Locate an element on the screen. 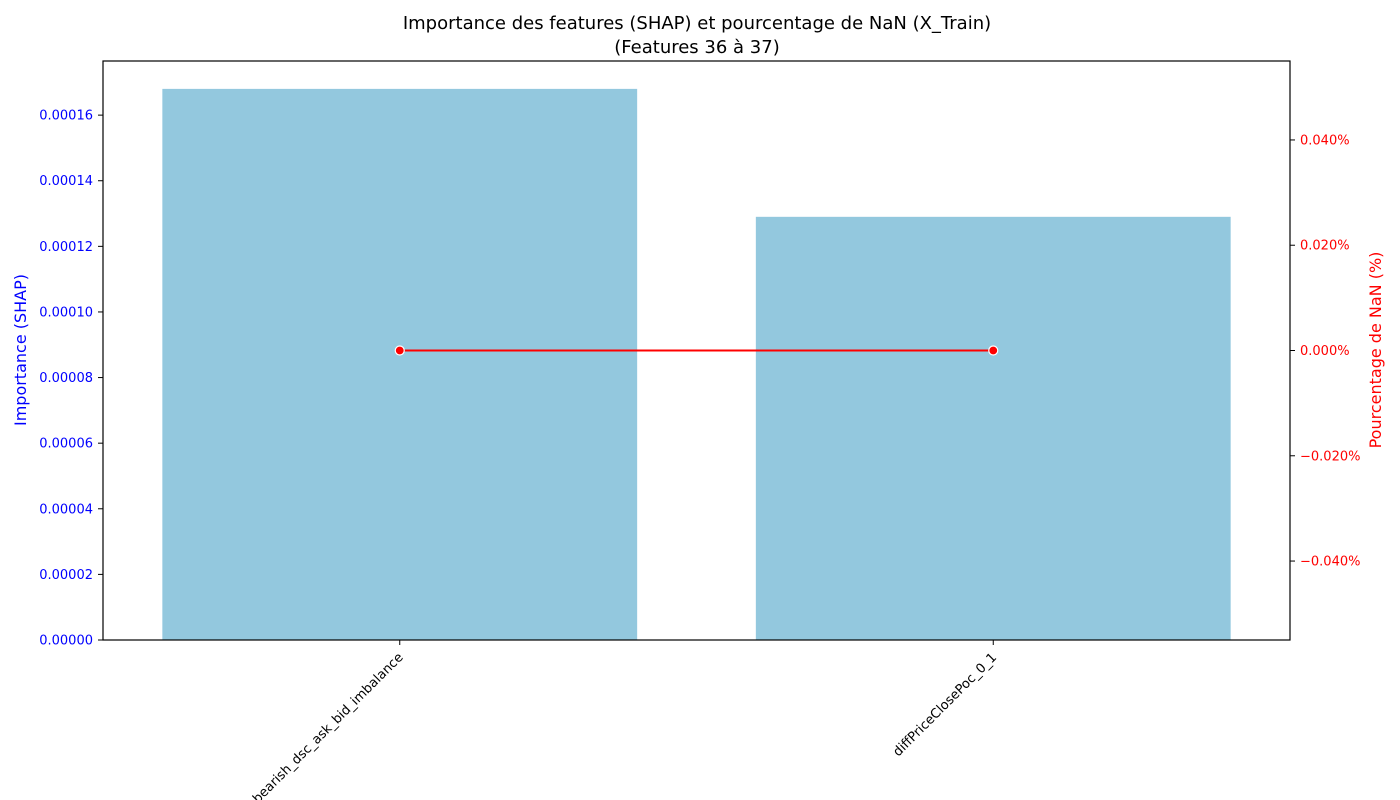 The image size is (1400, 800). left-tick-label: 0.00002 is located at coordinates (66, 575).